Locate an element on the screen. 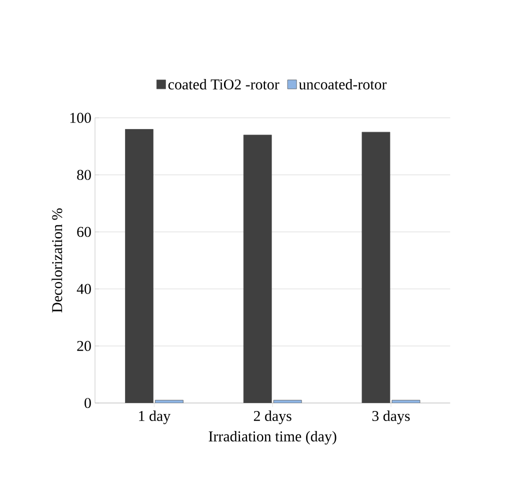 The width and height of the screenshot is (513, 498). legend-label: uncoated-rotor is located at coordinates (342, 84).